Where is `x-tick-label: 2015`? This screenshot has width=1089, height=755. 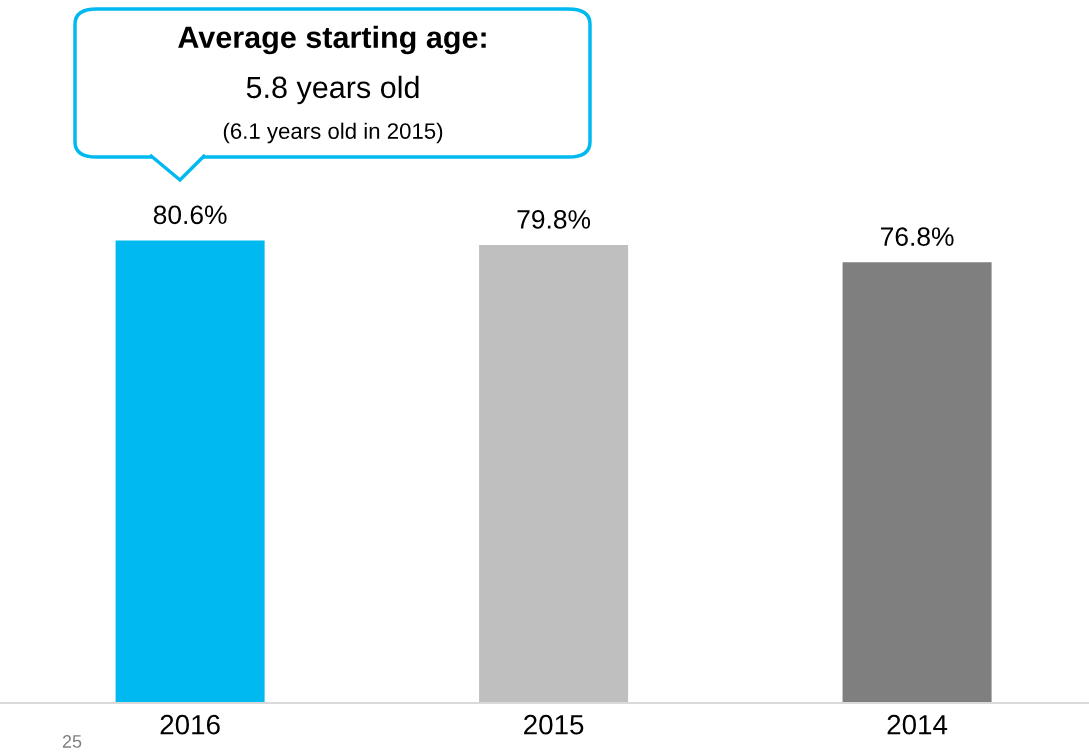
x-tick-label: 2015 is located at coordinates (554, 724).